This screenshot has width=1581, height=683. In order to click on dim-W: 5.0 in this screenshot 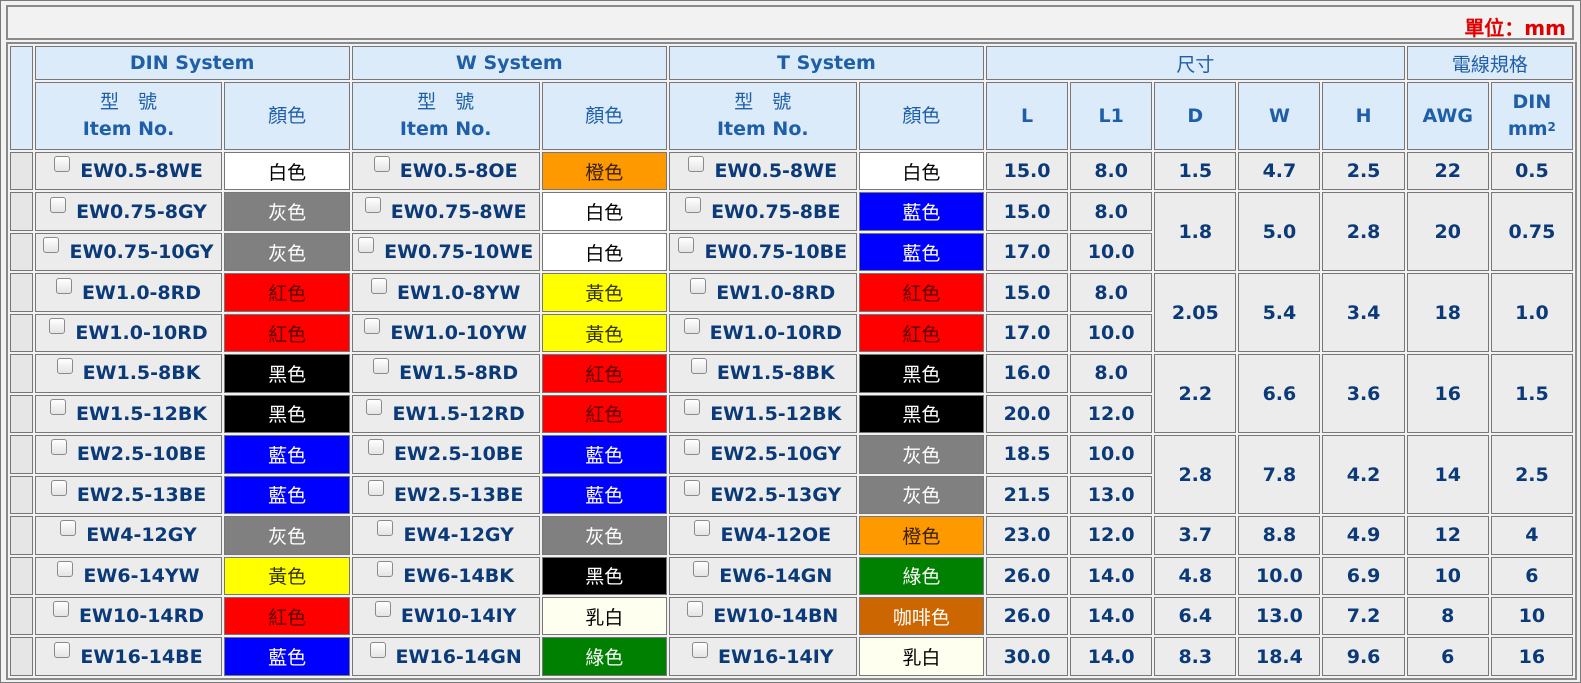, I will do `click(1279, 232)`.